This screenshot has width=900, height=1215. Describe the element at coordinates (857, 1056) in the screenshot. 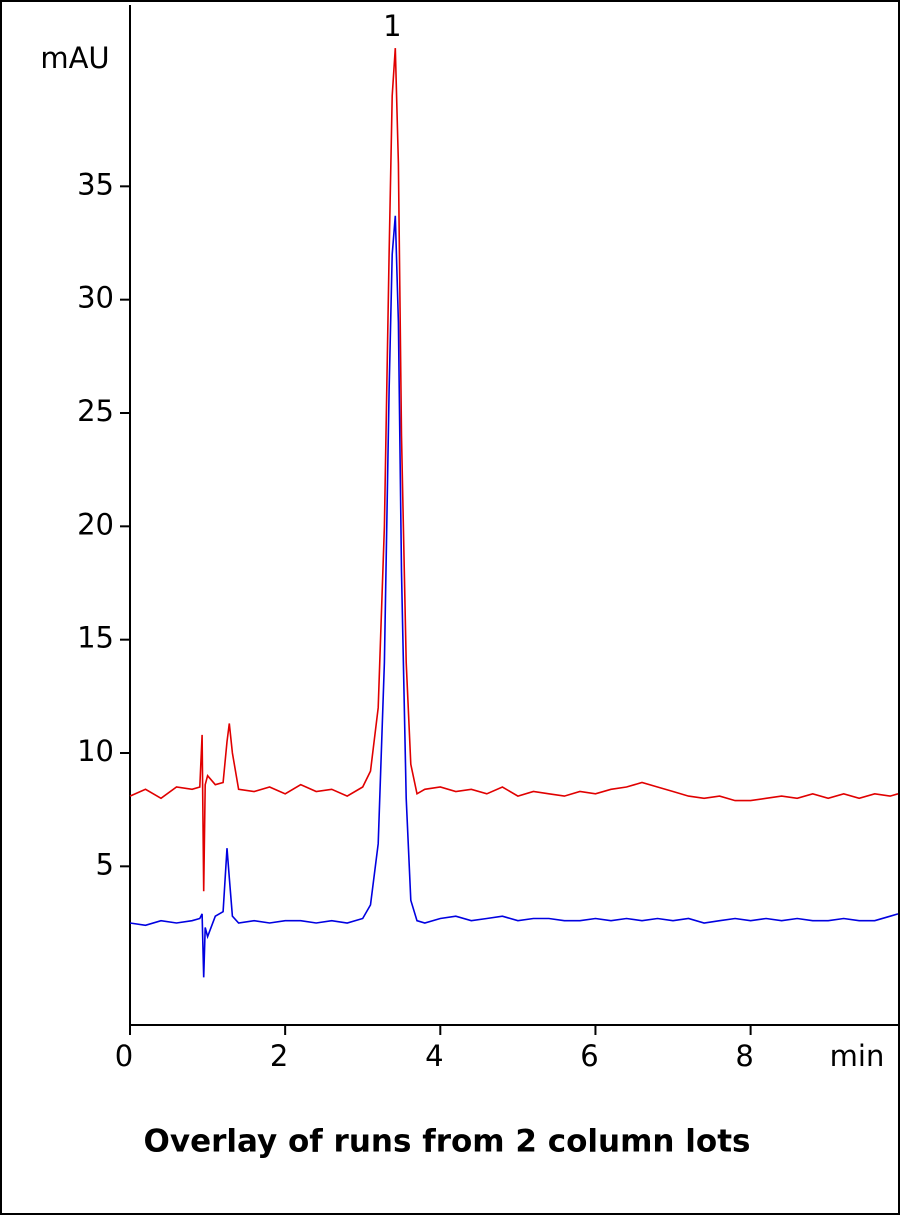

I see `x-axis-label: min` at that location.